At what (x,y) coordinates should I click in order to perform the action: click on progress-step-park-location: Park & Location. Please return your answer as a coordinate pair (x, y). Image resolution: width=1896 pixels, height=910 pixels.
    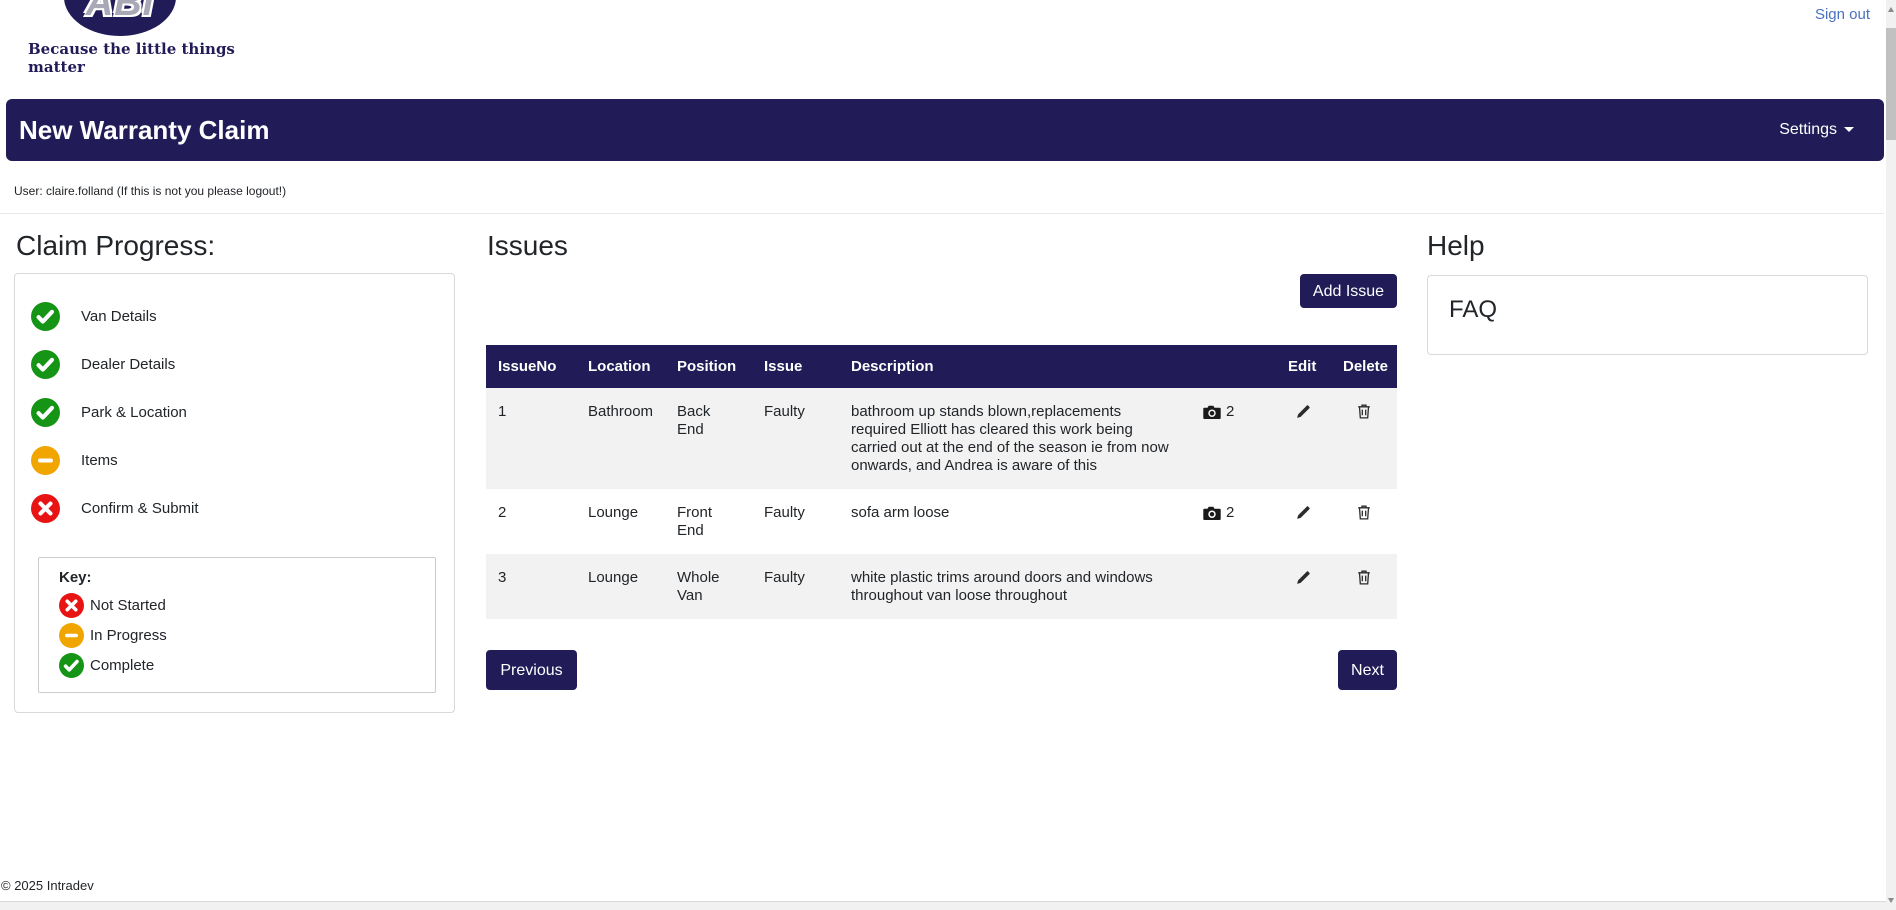
    Looking at the image, I should click on (115, 412).